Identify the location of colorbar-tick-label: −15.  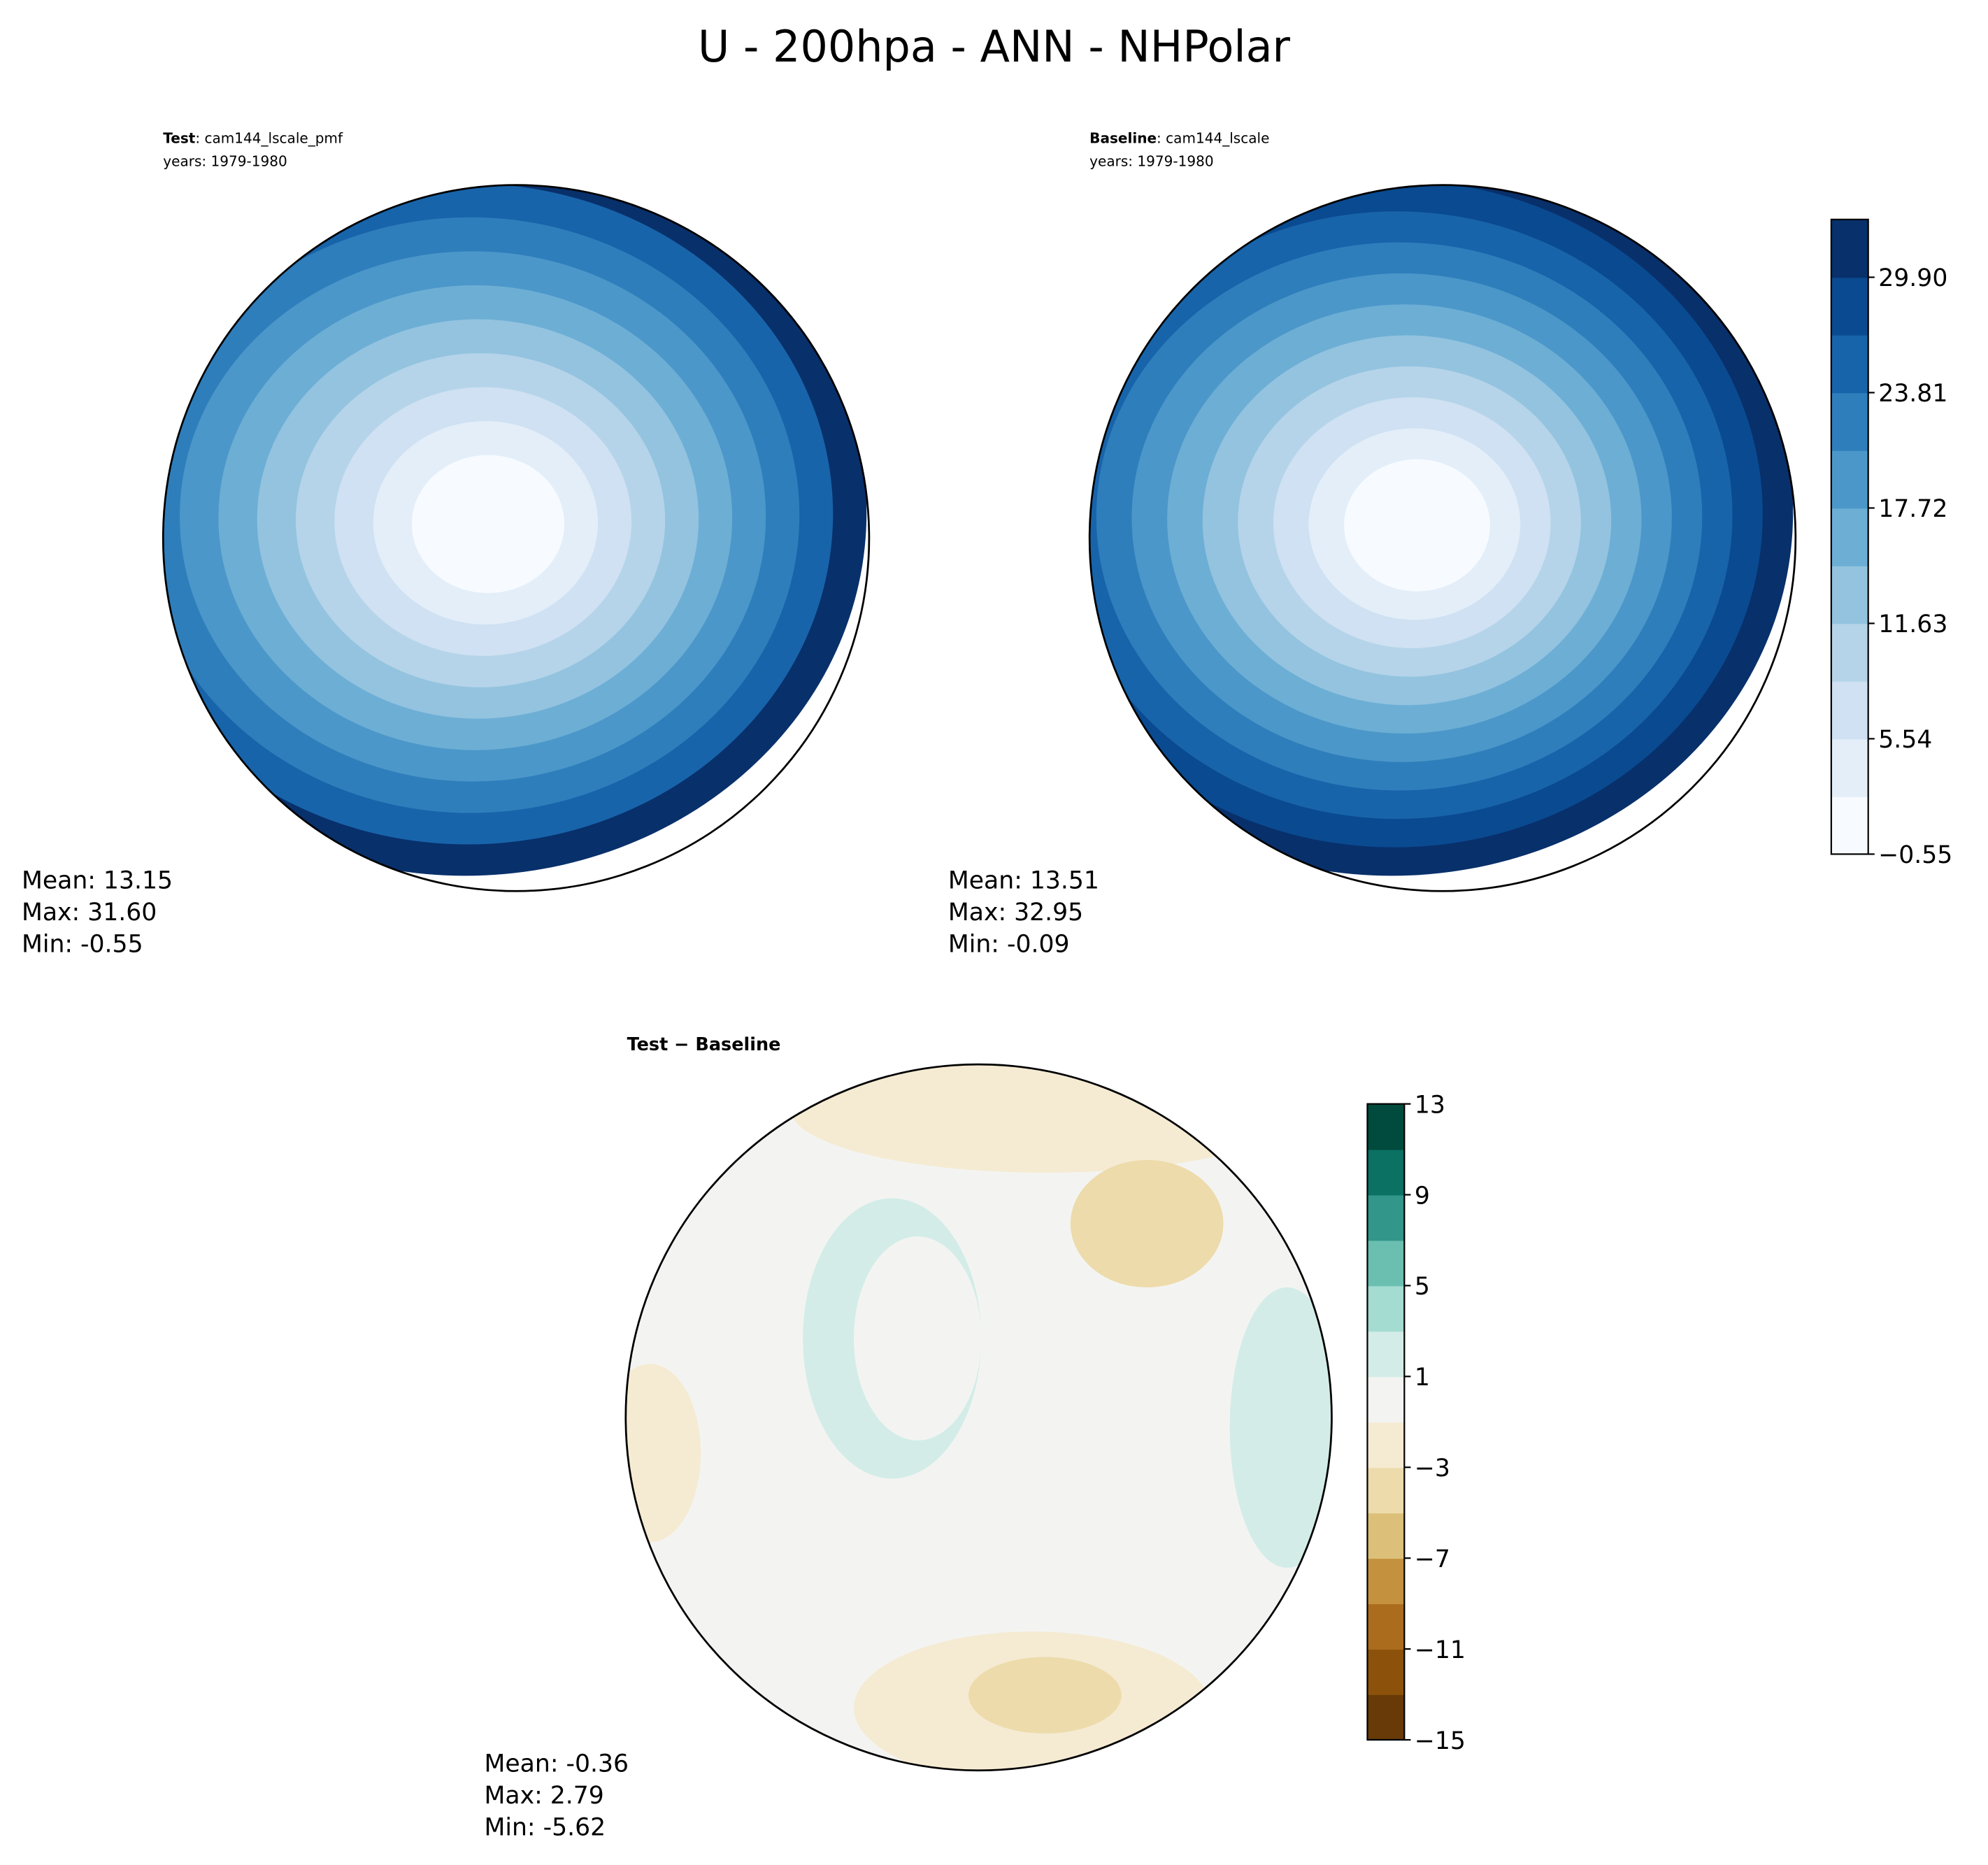
(1441, 1741).